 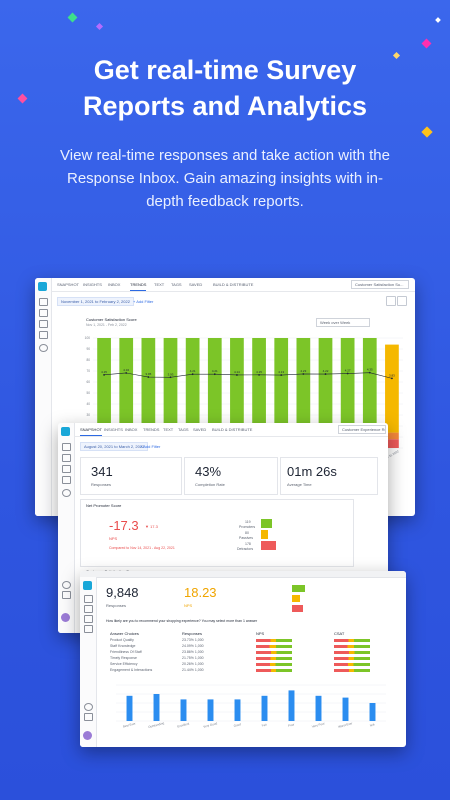 What do you see at coordinates (237, 372) in the screenshot?
I see `line-value-label: 4.14` at bounding box center [237, 372].